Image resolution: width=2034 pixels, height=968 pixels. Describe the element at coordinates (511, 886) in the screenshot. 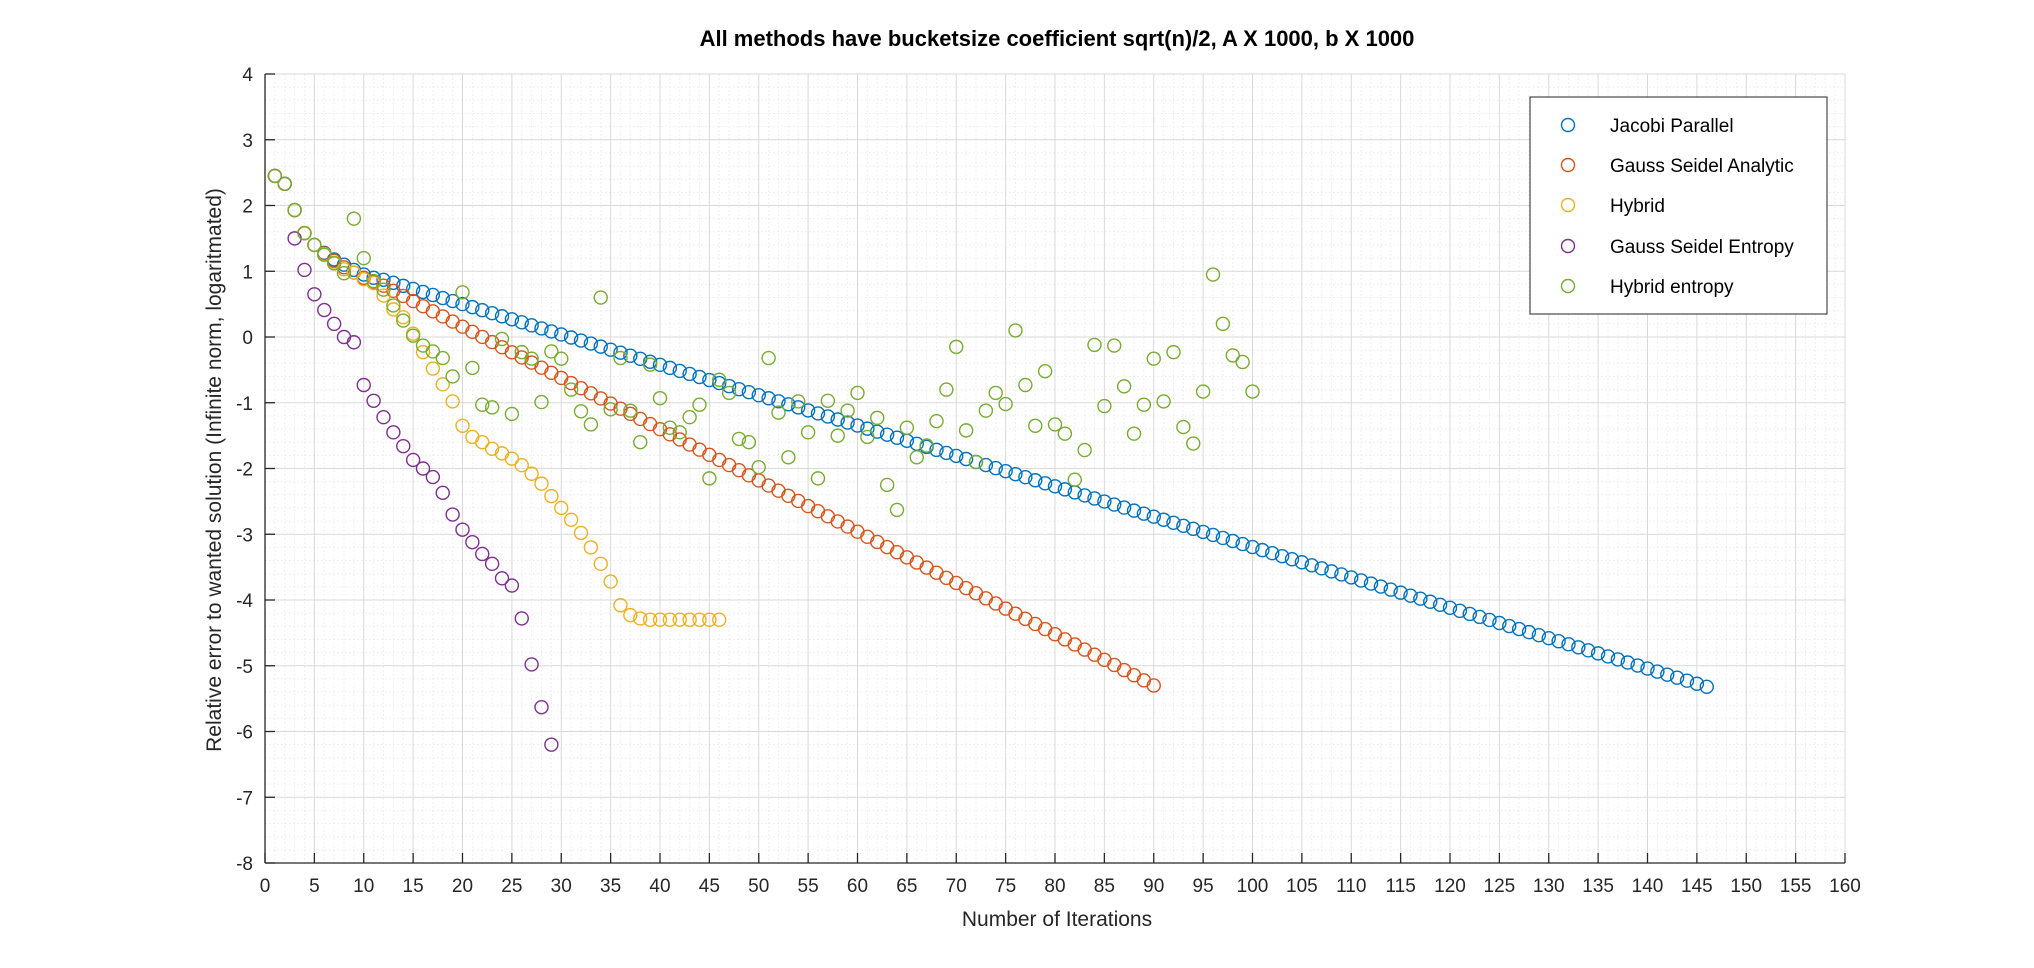

I see `x-tick-label: 25` at that location.